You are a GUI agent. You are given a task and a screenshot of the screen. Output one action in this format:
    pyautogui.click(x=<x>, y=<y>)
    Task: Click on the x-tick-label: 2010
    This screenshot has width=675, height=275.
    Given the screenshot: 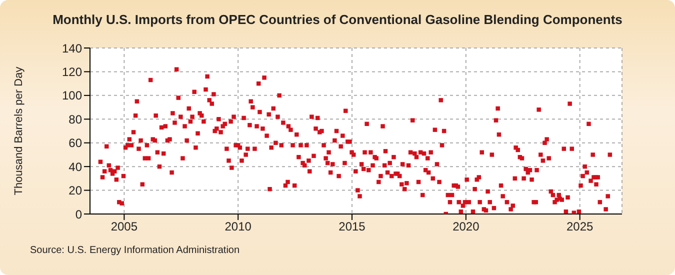 What is the action you would take?
    pyautogui.click(x=238, y=227)
    